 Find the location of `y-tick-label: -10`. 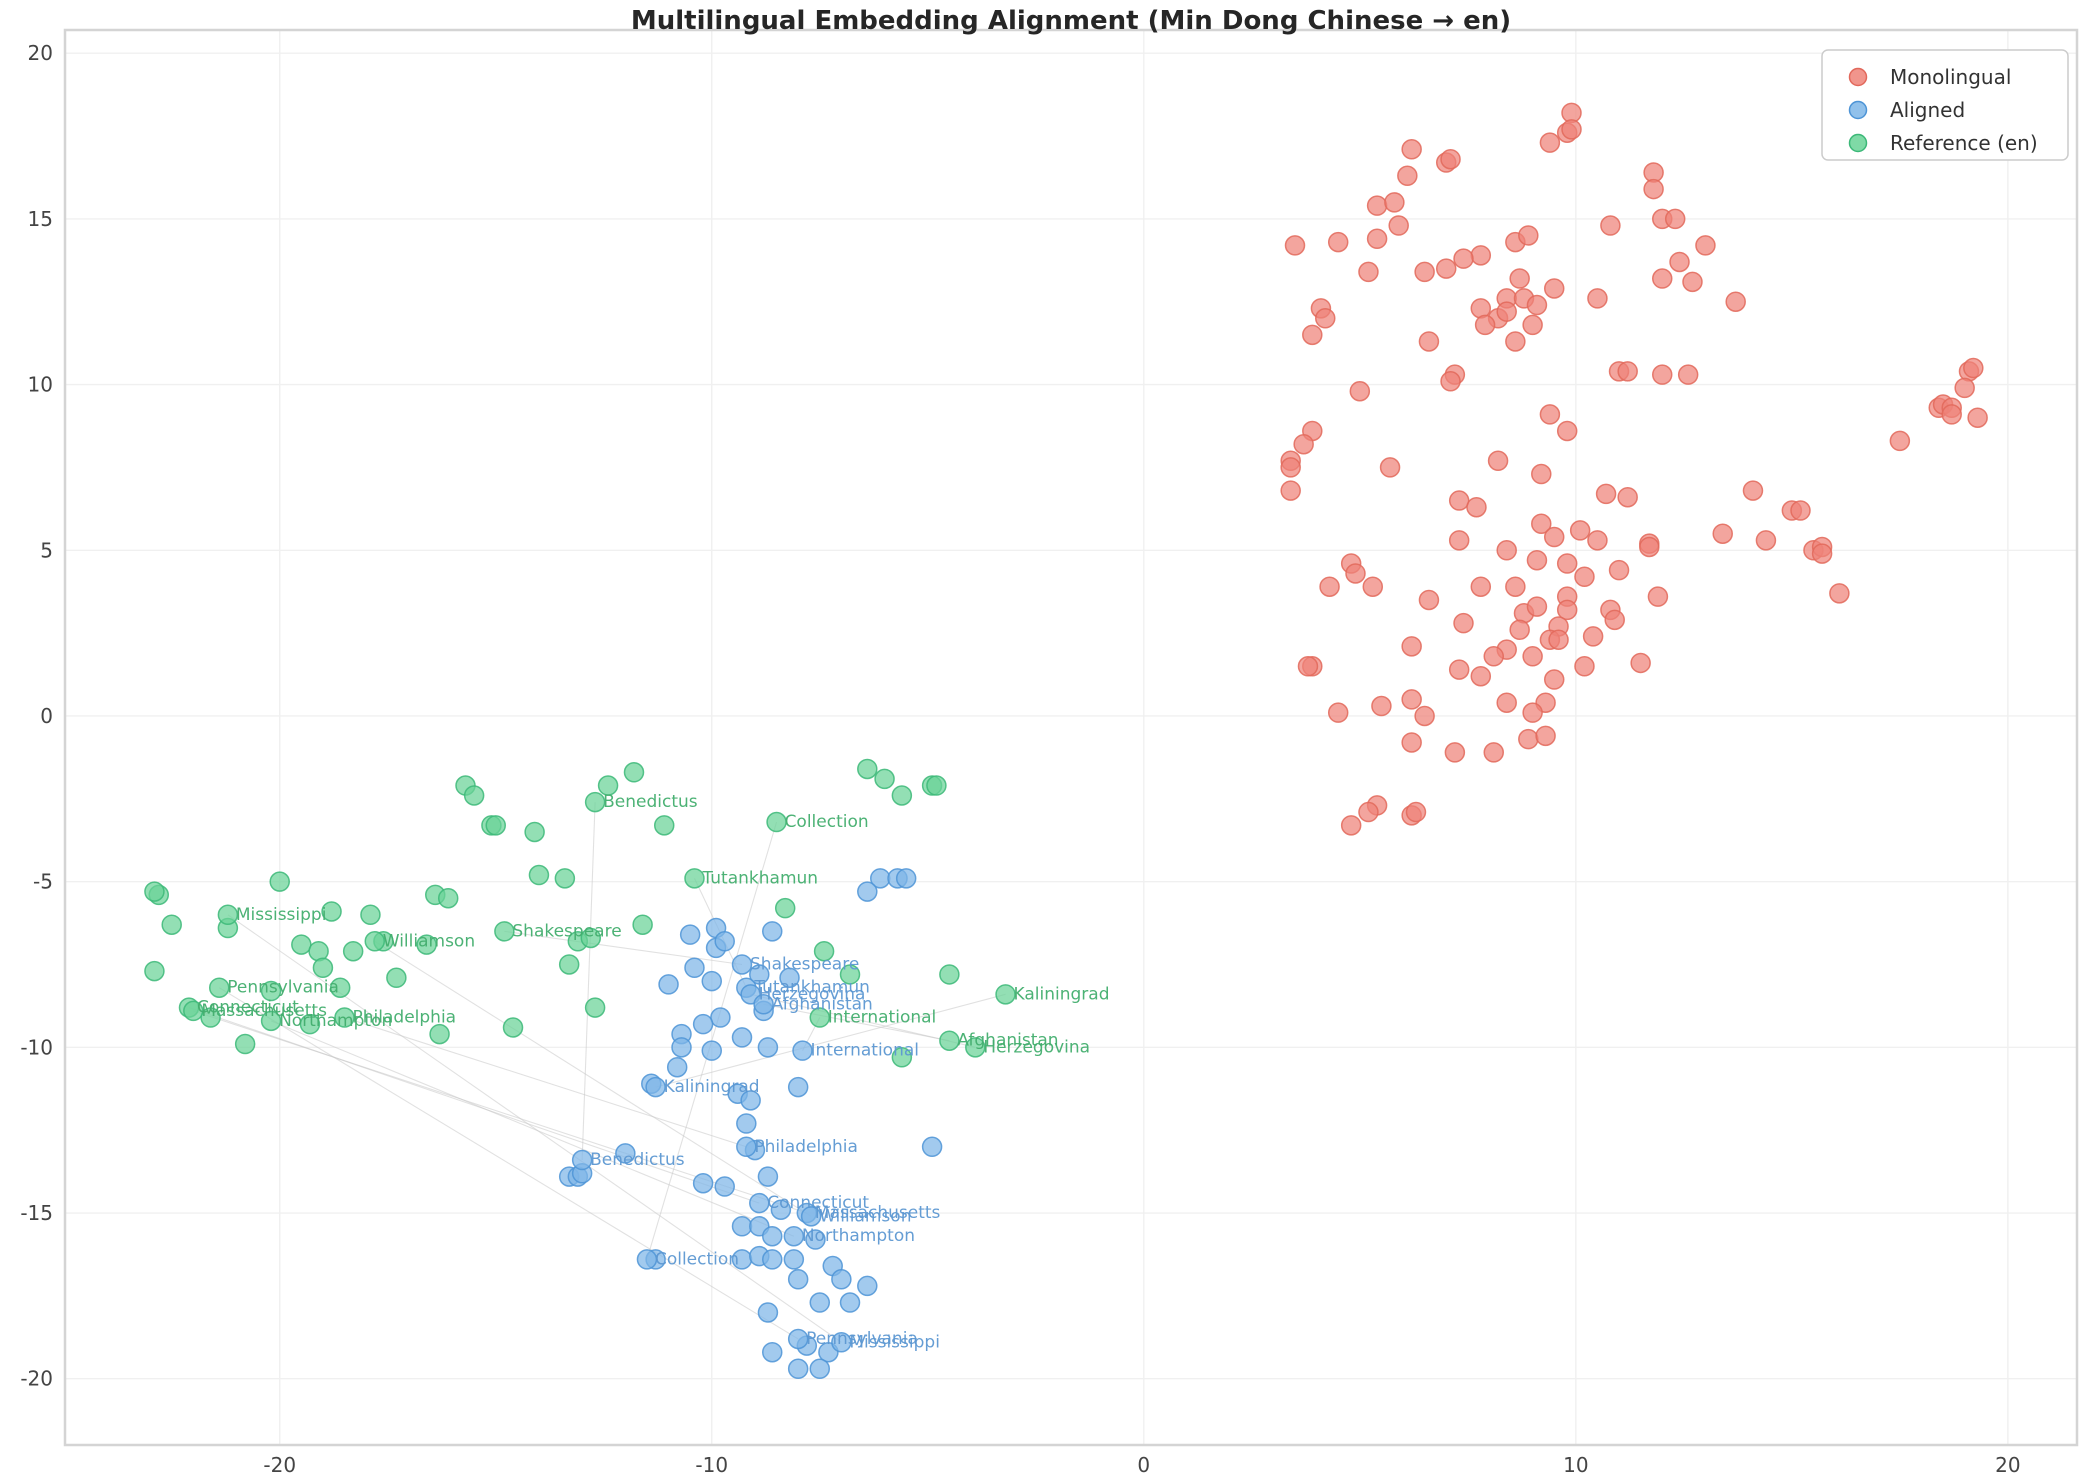

y-tick-label: -10 is located at coordinates (36, 1047).